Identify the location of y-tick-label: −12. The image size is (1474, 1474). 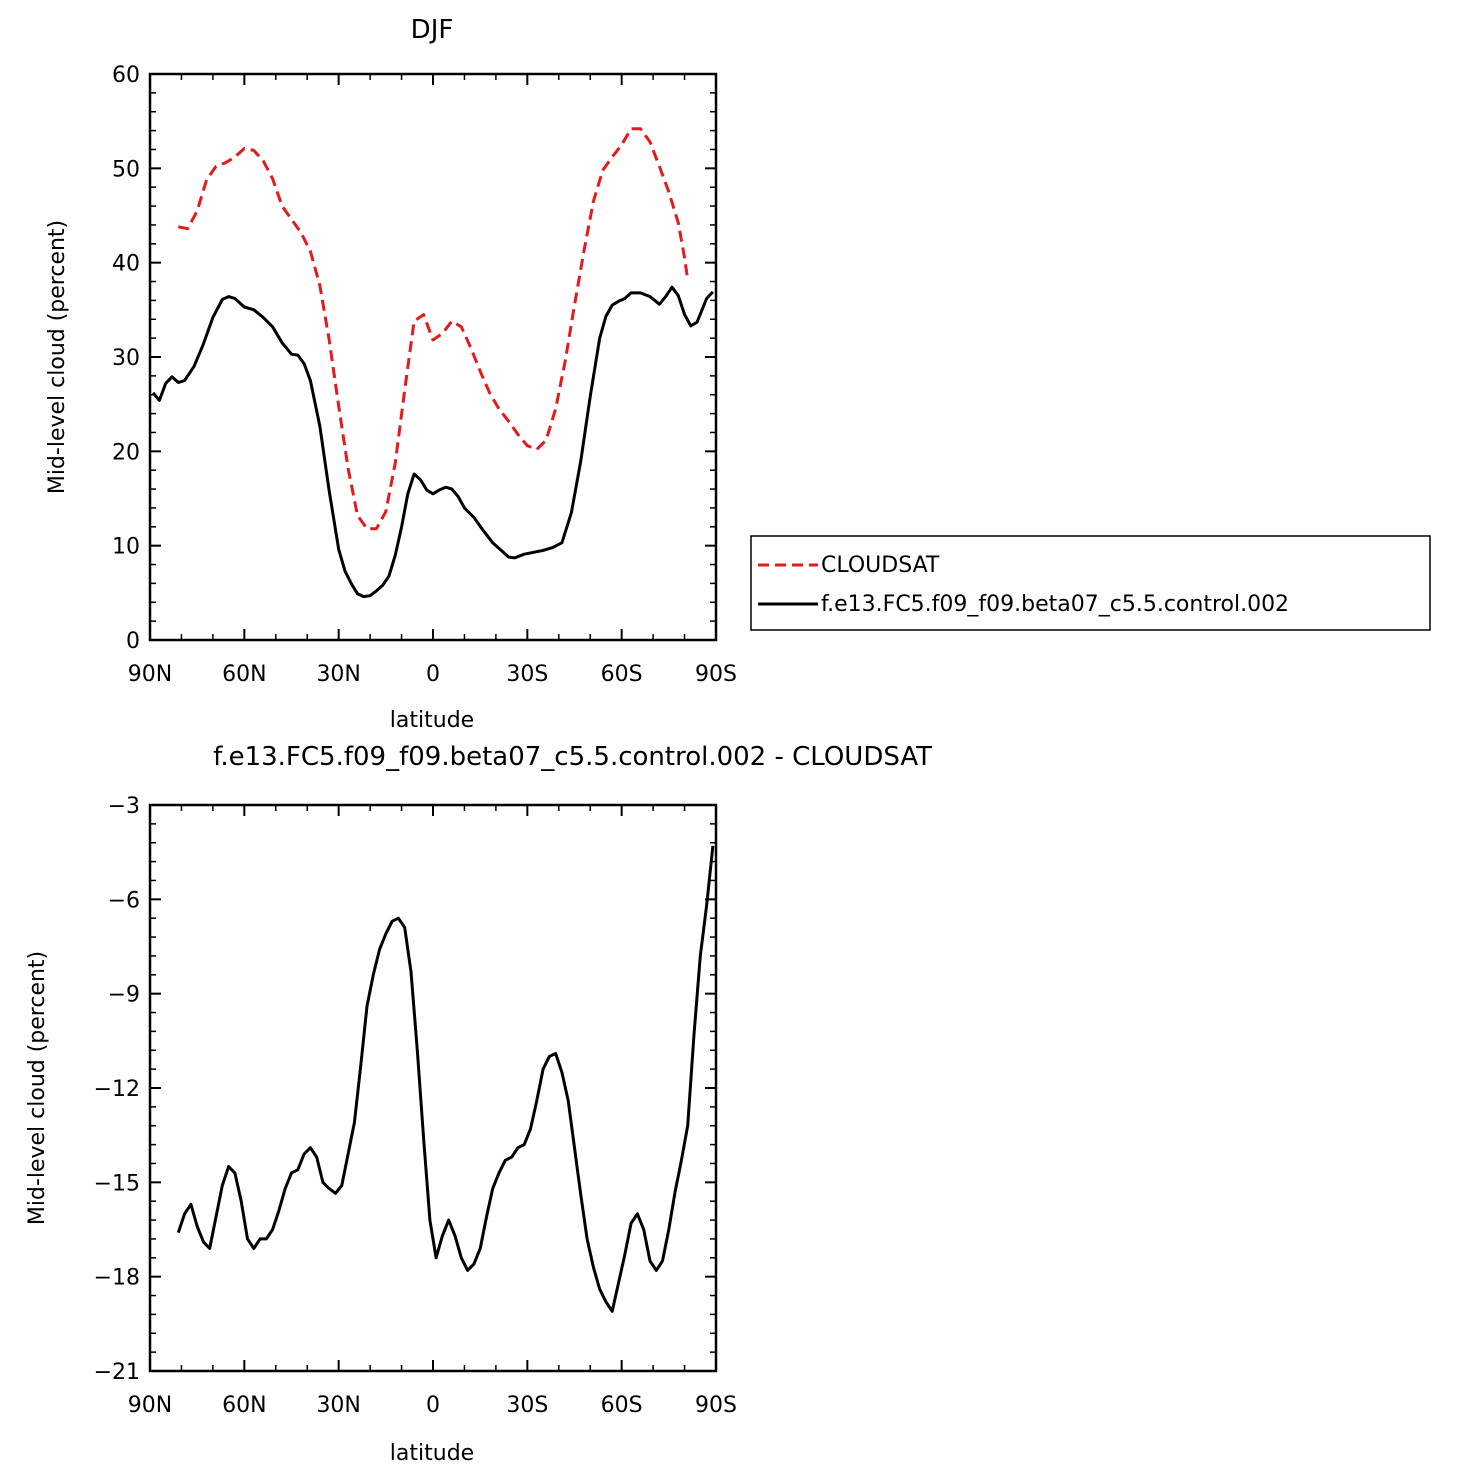
(117, 1089).